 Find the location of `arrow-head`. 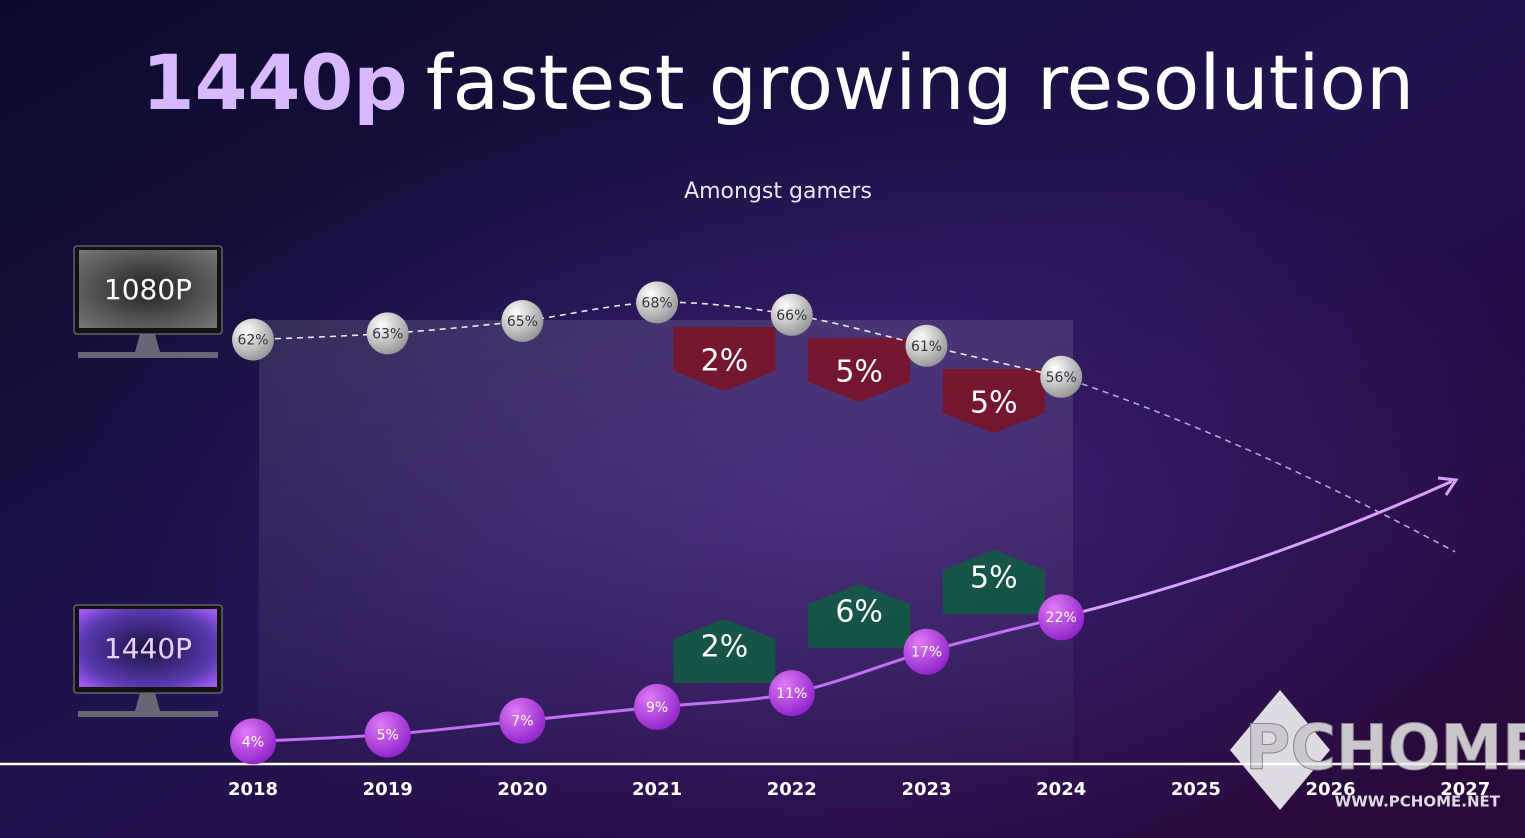

arrow-head is located at coordinates (1448, 486).